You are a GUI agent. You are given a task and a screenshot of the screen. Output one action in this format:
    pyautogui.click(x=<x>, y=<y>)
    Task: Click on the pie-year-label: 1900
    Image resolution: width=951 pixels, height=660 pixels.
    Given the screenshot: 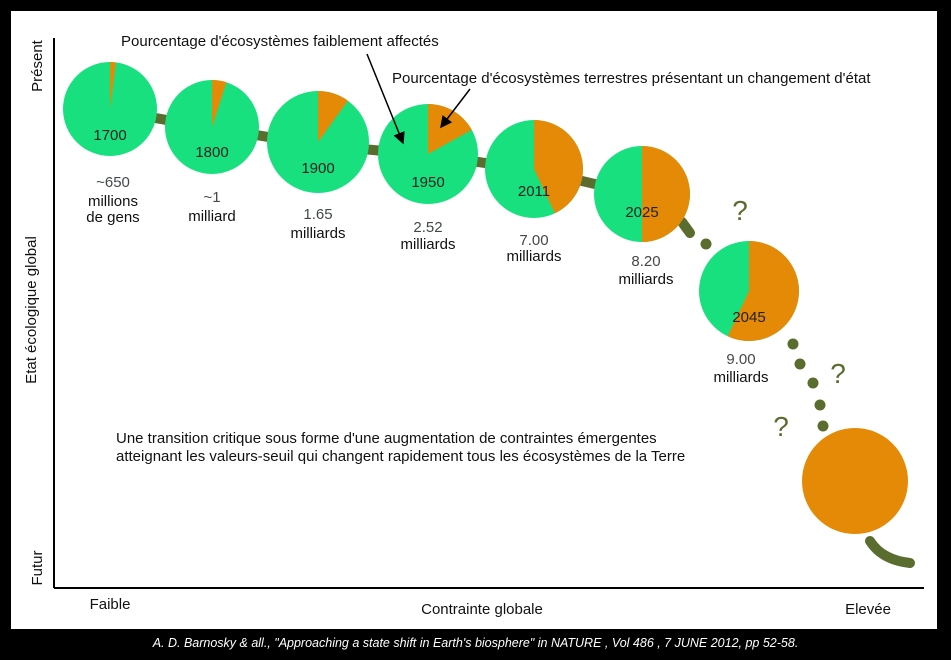 What is the action you would take?
    pyautogui.click(x=317, y=168)
    